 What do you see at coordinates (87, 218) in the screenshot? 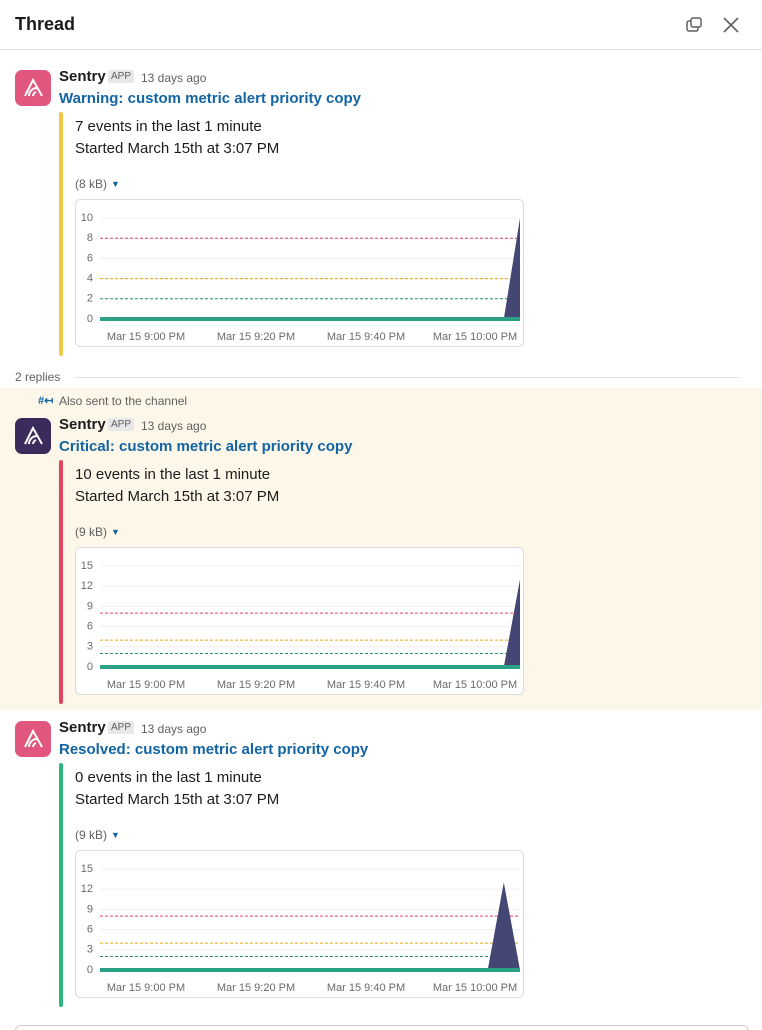
I see `y-tick-label: 10` at bounding box center [87, 218].